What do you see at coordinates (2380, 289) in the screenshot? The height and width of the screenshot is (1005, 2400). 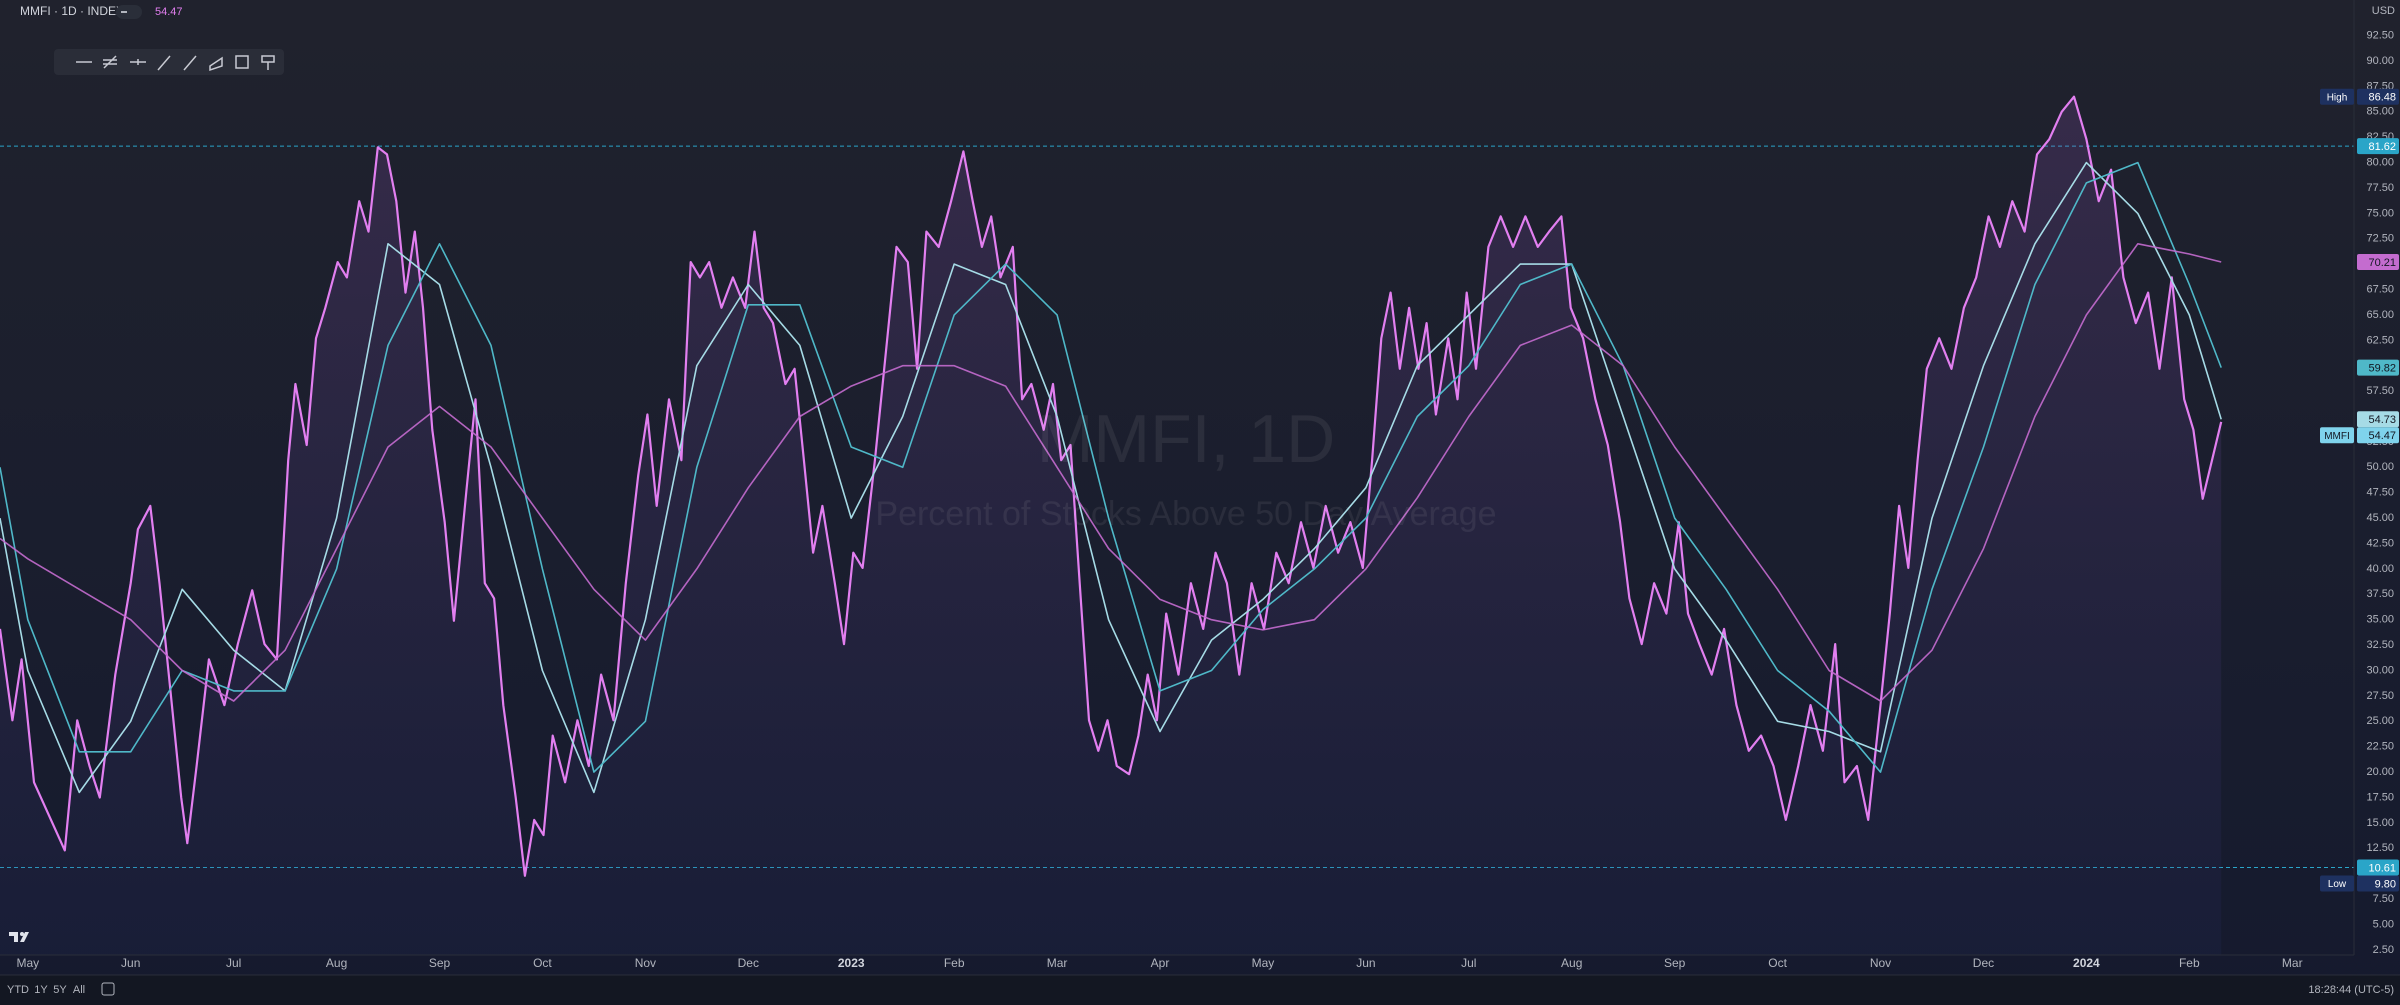 I see `y-tick-label: 67.50` at bounding box center [2380, 289].